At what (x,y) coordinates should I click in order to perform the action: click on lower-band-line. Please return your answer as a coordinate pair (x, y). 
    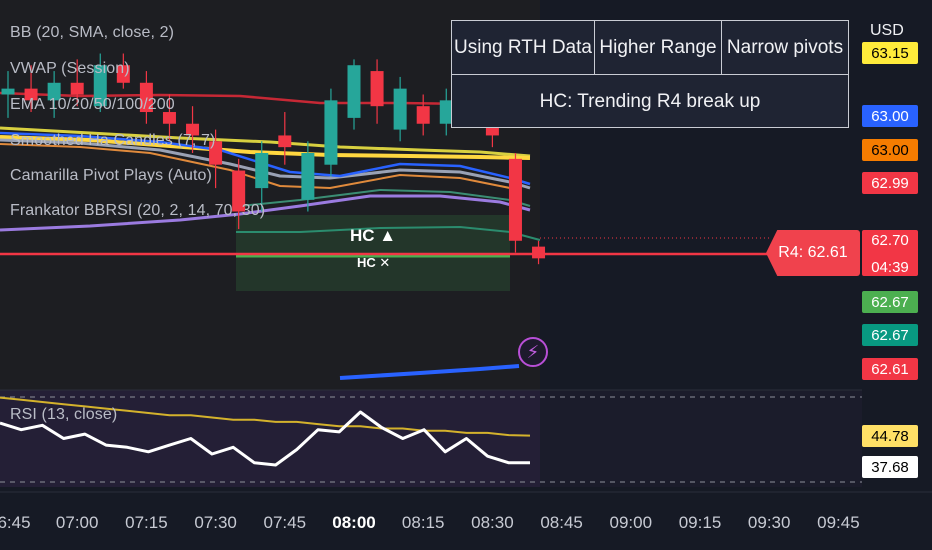
    Looking at the image, I should click on (265, 213).